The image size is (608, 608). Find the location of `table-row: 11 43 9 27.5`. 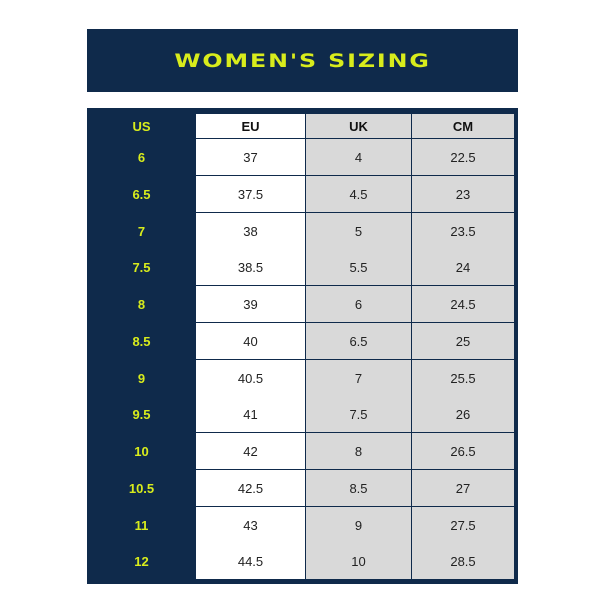

table-row: 11 43 9 27.5 is located at coordinates (302, 525).